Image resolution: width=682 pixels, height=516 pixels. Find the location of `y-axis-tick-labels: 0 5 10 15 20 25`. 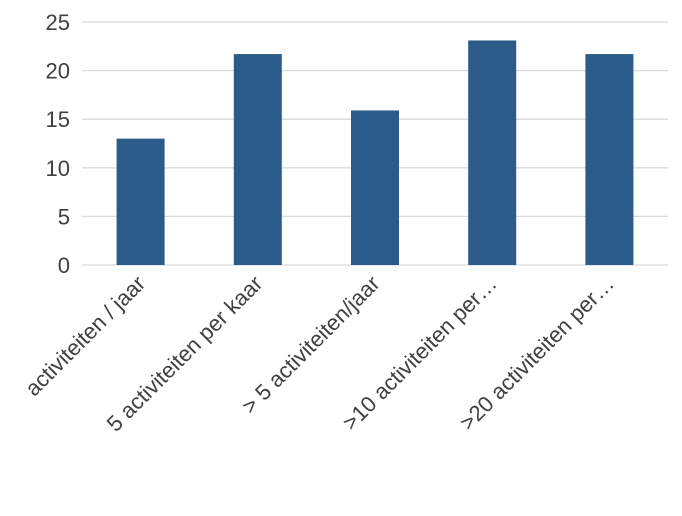

y-axis-tick-labels: 0 5 10 15 20 25 is located at coordinates (58, 144).